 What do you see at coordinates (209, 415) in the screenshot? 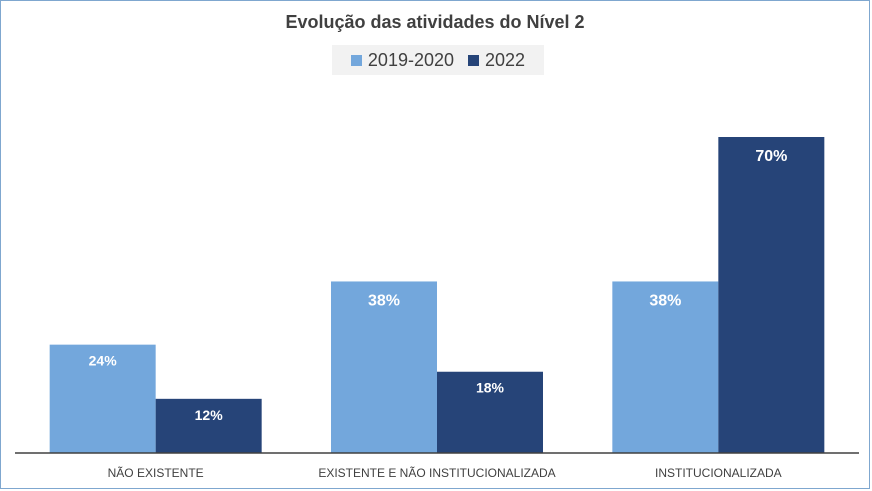
I see `data-label-2-1: 12%` at bounding box center [209, 415].